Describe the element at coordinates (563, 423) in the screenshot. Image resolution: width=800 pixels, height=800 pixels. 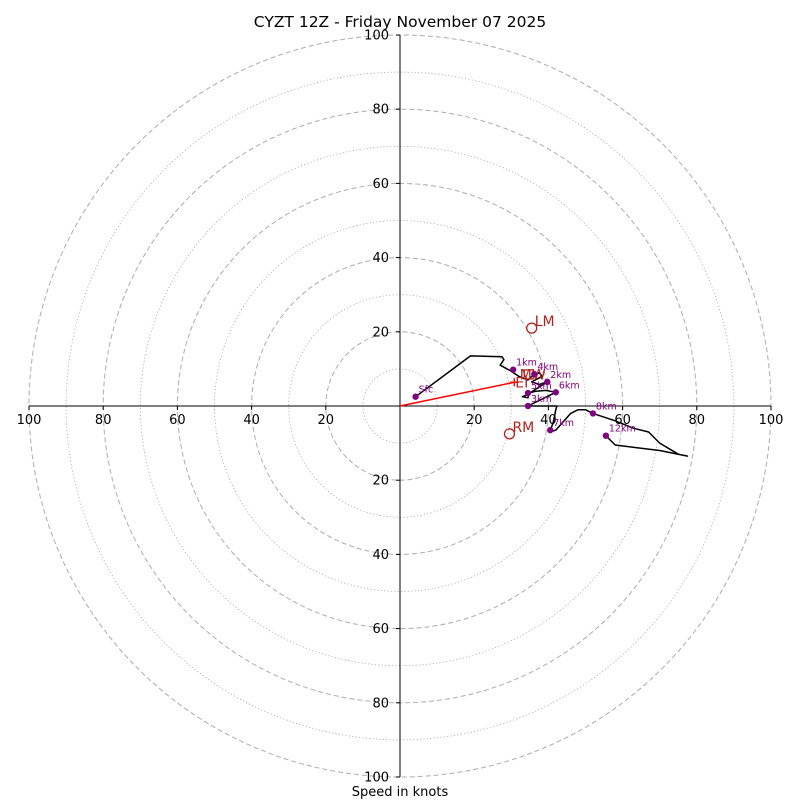
I see `height-marker-label: 7km` at that location.